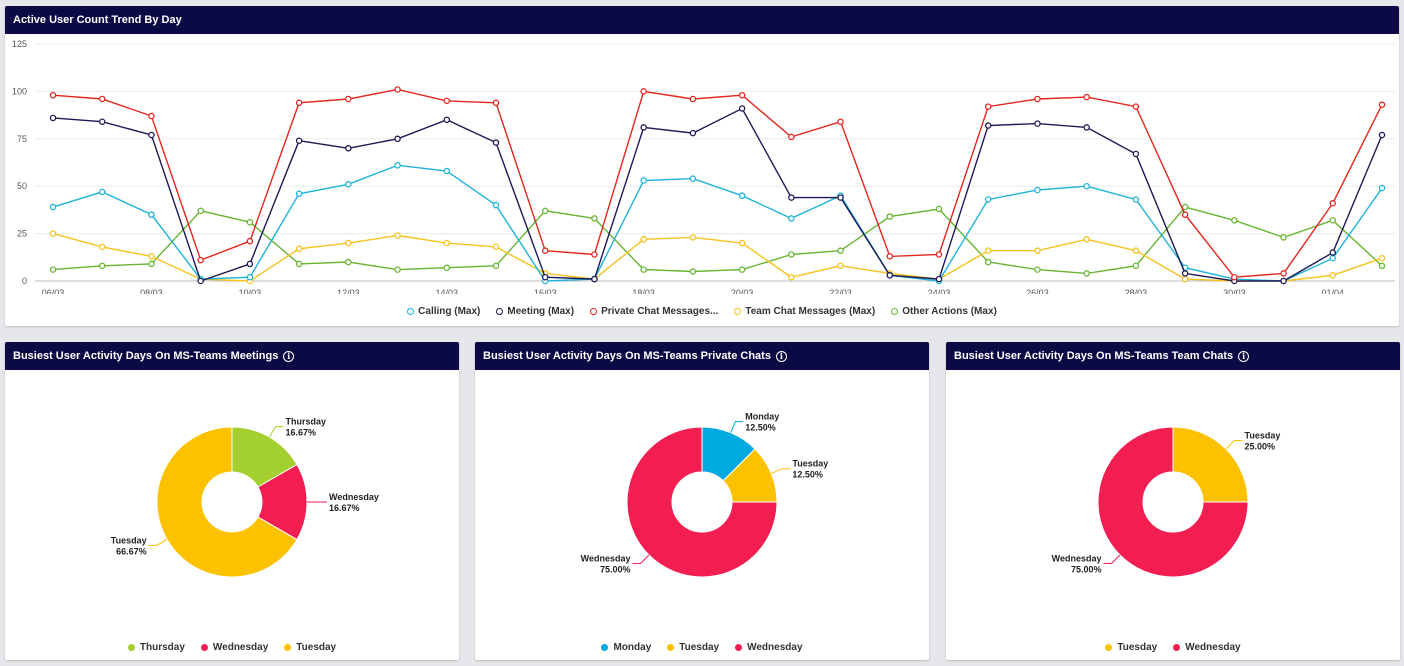  What do you see at coordinates (626, 647) in the screenshot?
I see `legend-item-monday: Monday` at bounding box center [626, 647].